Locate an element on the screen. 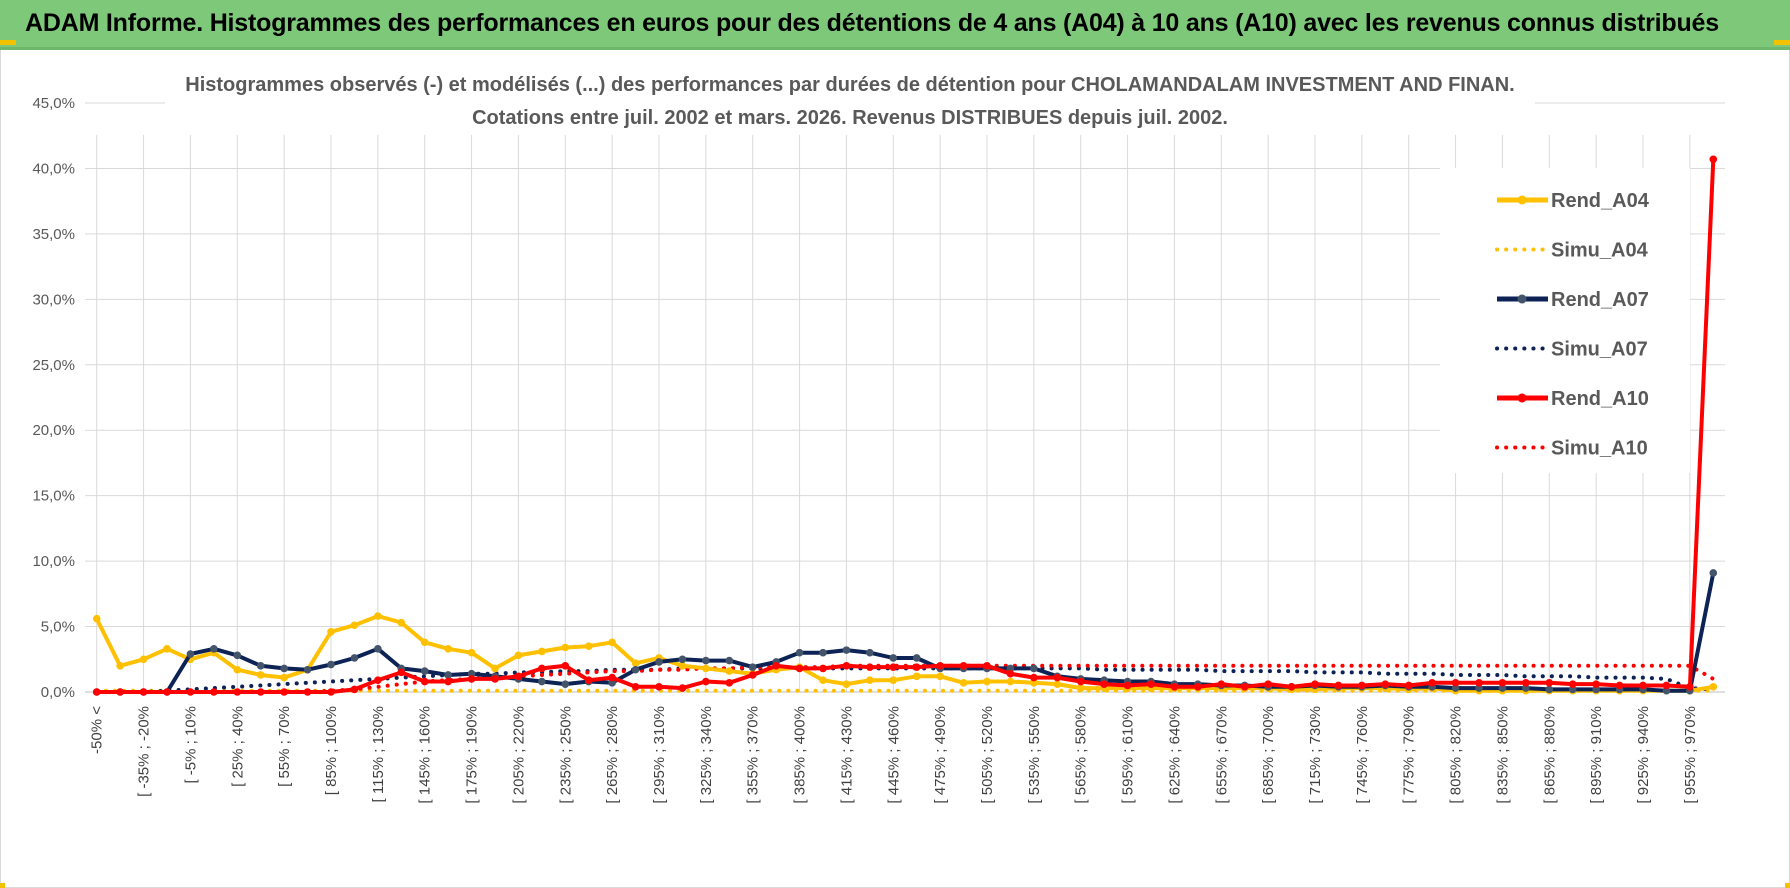  legend-marker-rend-a10 is located at coordinates (1522, 398).